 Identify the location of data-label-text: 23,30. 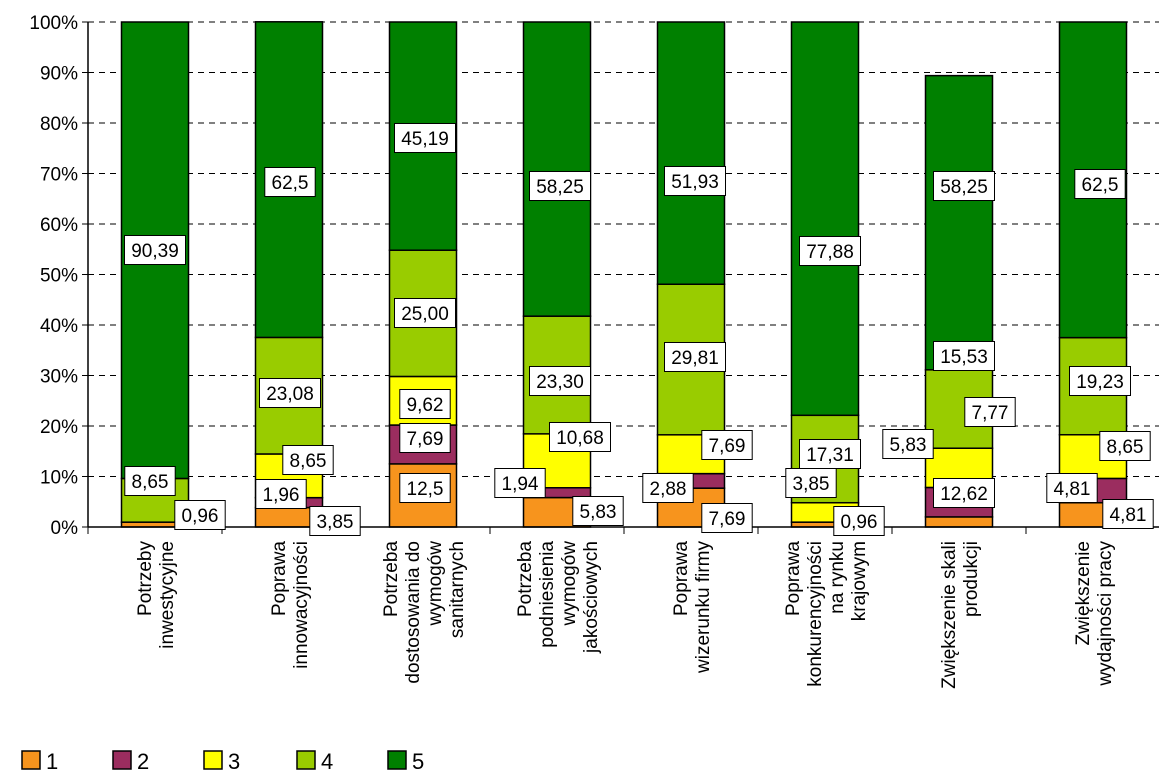
(560, 382).